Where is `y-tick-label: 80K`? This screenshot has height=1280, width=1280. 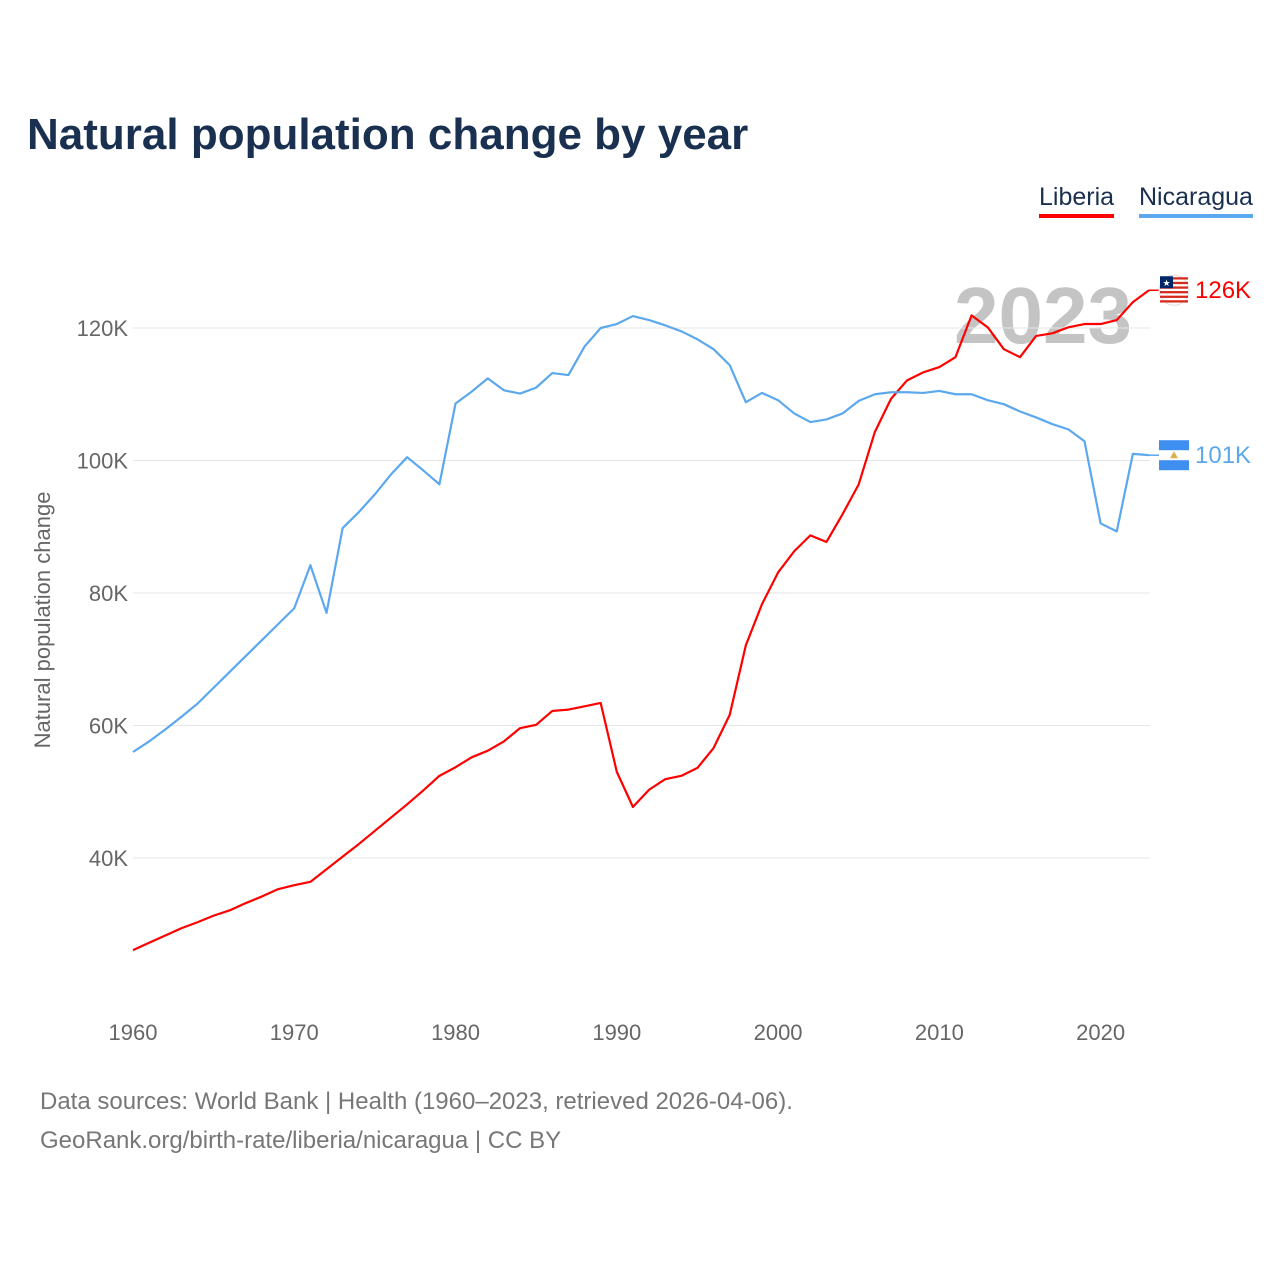 y-tick-label: 80K is located at coordinates (108, 593).